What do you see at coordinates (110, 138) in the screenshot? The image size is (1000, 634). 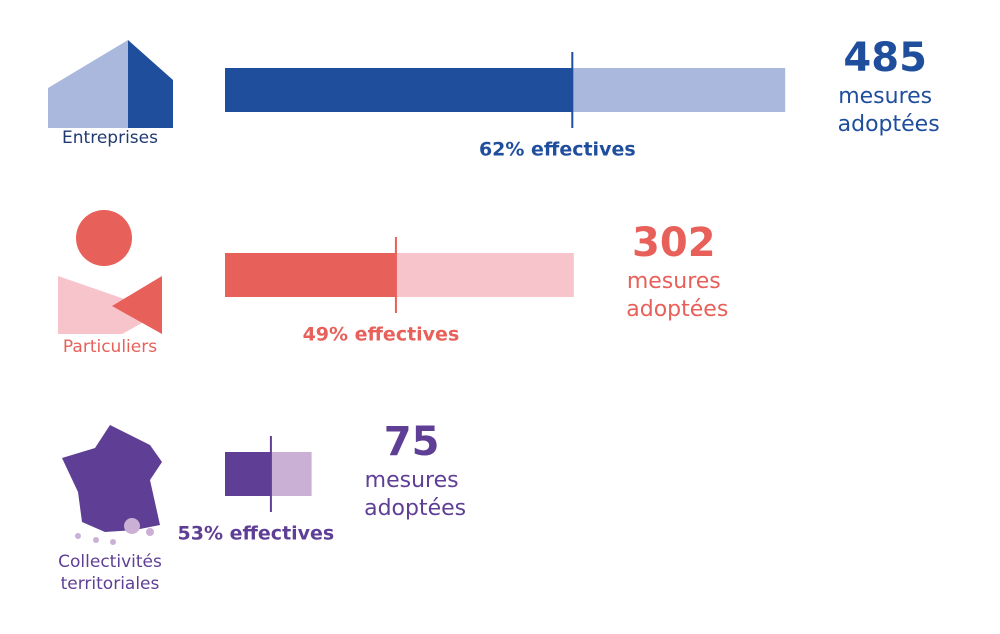 I see `category-label: Entreprises` at bounding box center [110, 138].